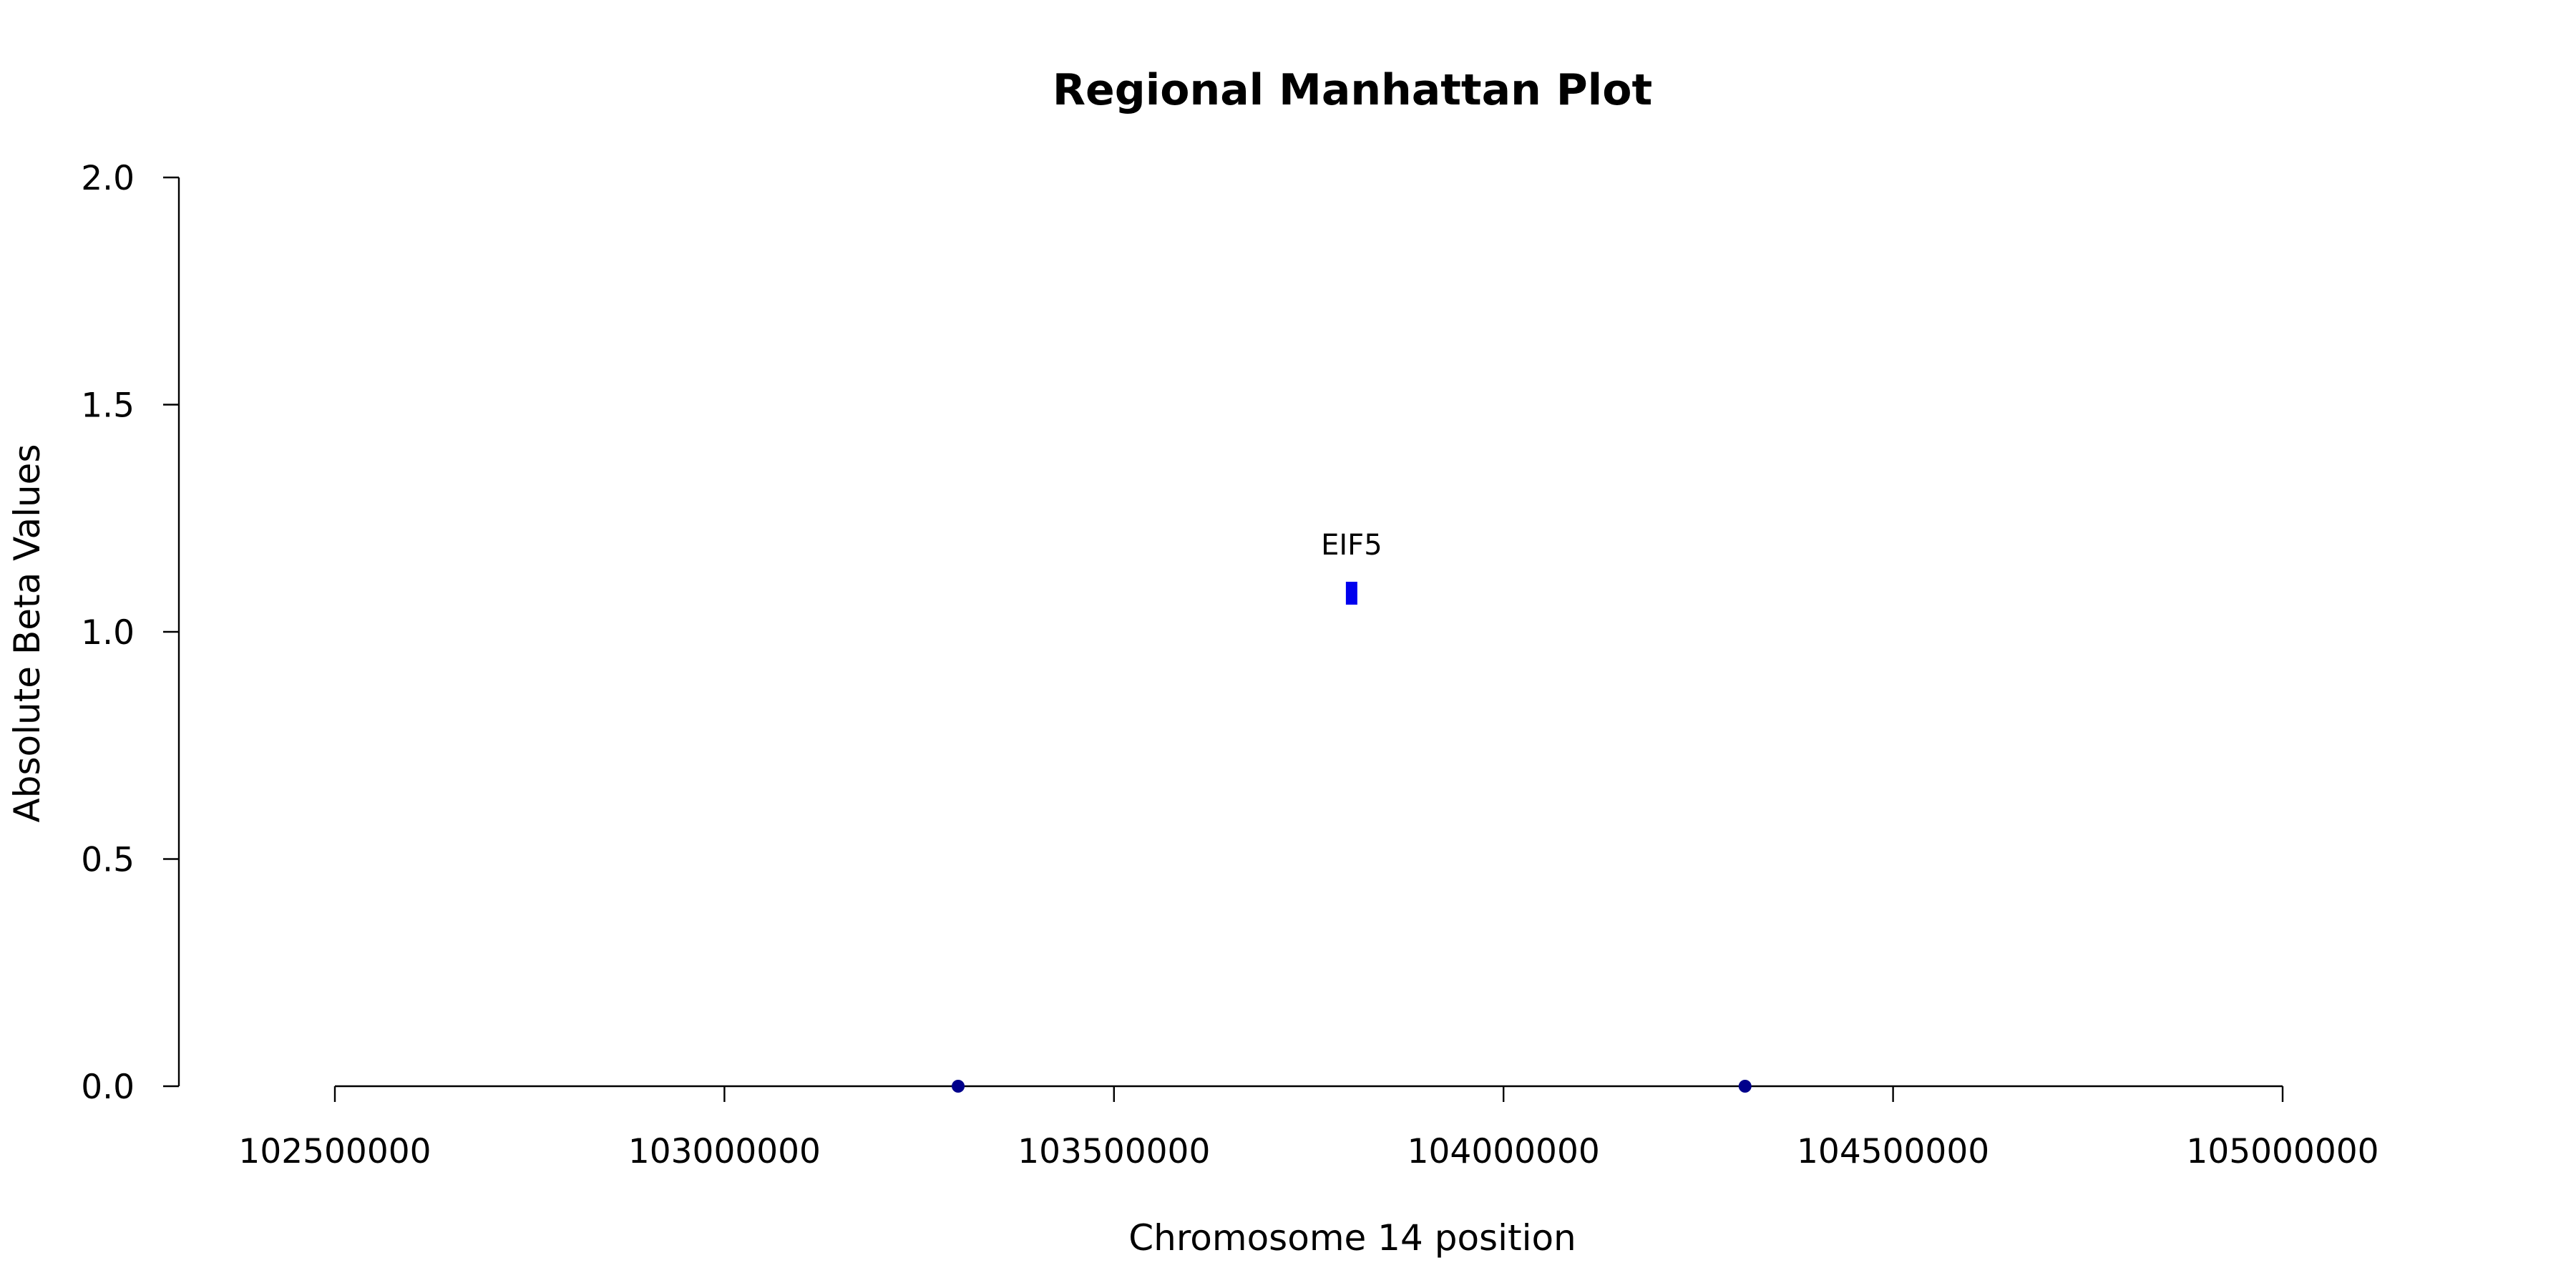  Describe the element at coordinates (108, 178) in the screenshot. I see `y-tick-label: 2.0` at that location.